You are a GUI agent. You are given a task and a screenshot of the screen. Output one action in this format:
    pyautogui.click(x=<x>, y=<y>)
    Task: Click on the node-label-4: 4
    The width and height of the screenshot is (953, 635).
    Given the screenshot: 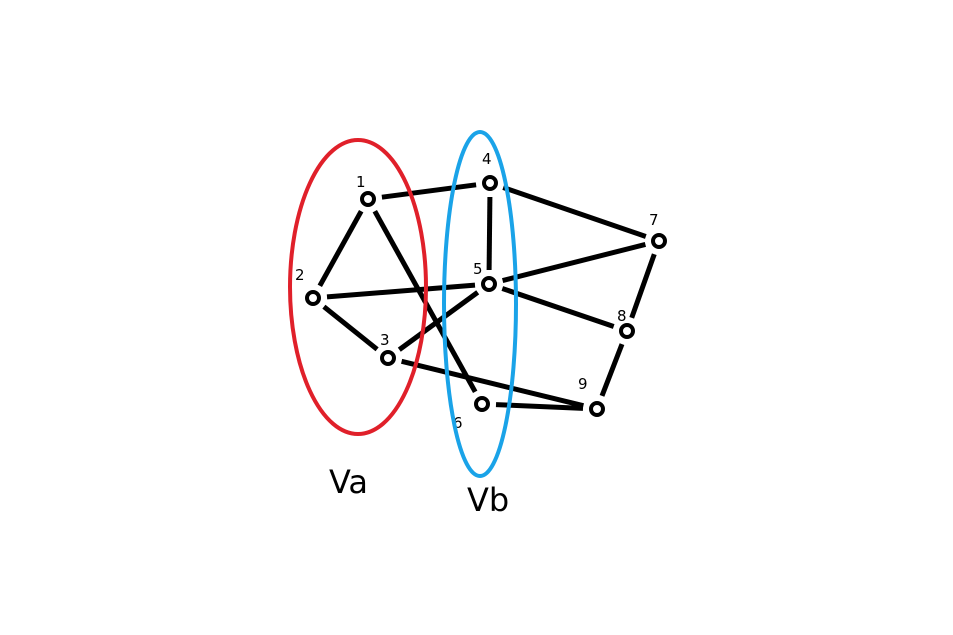 What is the action you would take?
    pyautogui.click(x=487, y=159)
    